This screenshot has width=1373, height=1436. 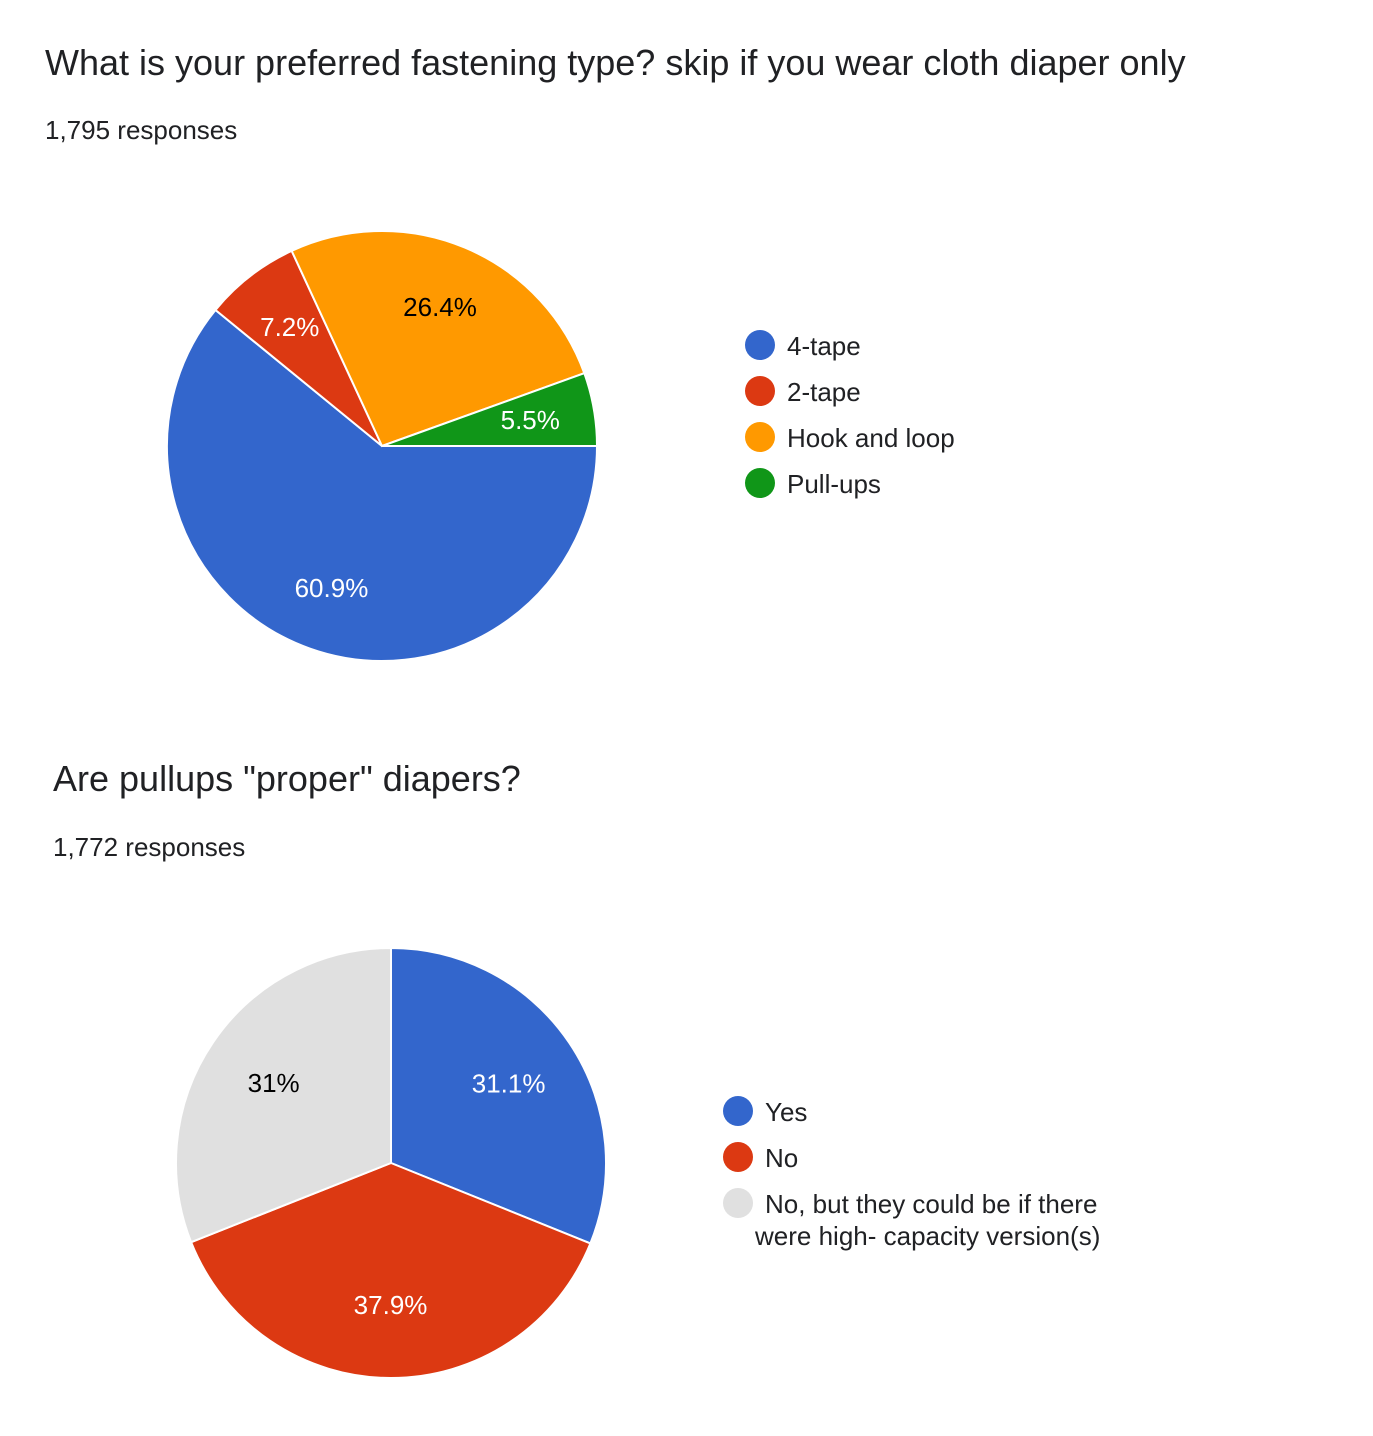 What do you see at coordinates (438, 339) in the screenshot?
I see `pie-slice-hook-and-loop` at bounding box center [438, 339].